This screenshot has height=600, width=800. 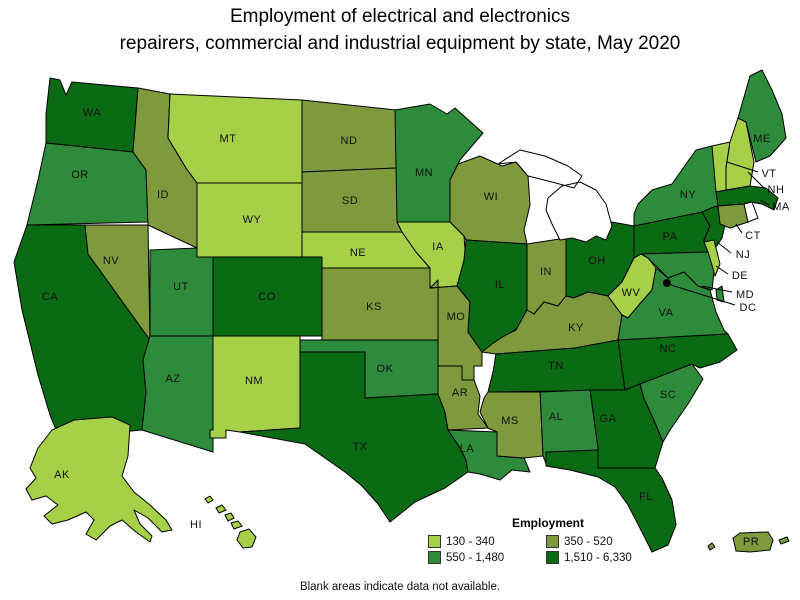 What do you see at coordinates (196, 525) in the screenshot?
I see `state-label-HI: HI` at bounding box center [196, 525].